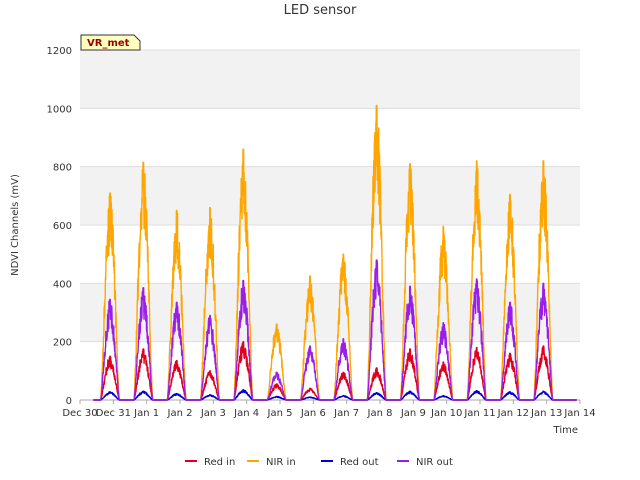 This screenshot has width=640, height=480. What do you see at coordinates (280, 413) in the screenshot?
I see `x-tick-label: Jan 5` at bounding box center [280, 413].